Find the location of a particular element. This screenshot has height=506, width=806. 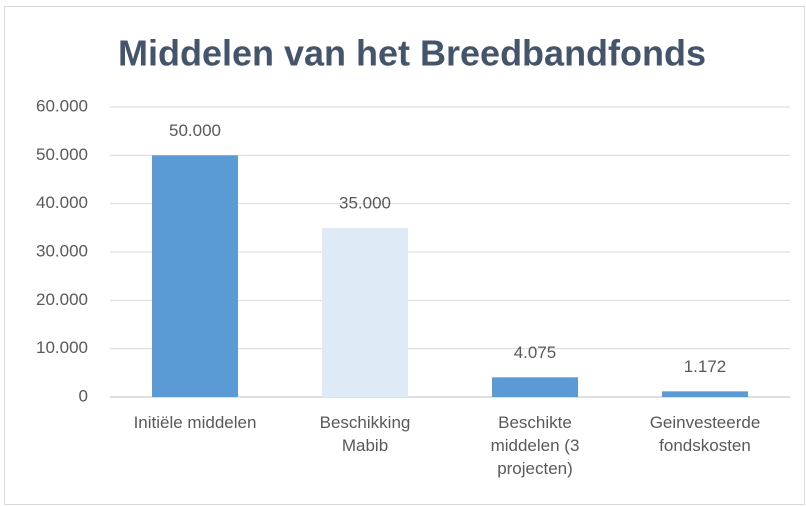

y-tick-label: 50.000 is located at coordinates (62, 154).